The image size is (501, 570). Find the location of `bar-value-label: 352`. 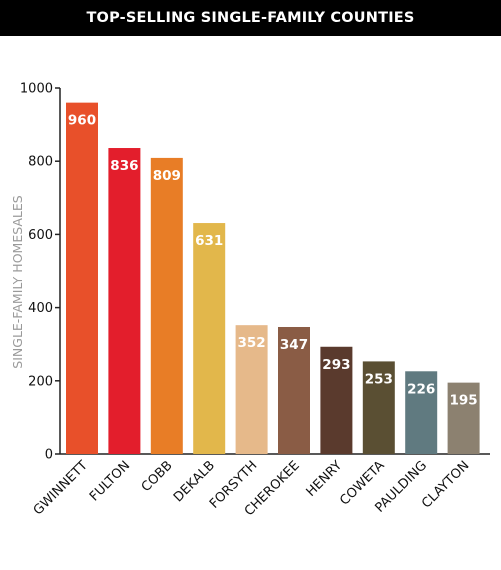

bar-value-label: 352 is located at coordinates (252, 343).